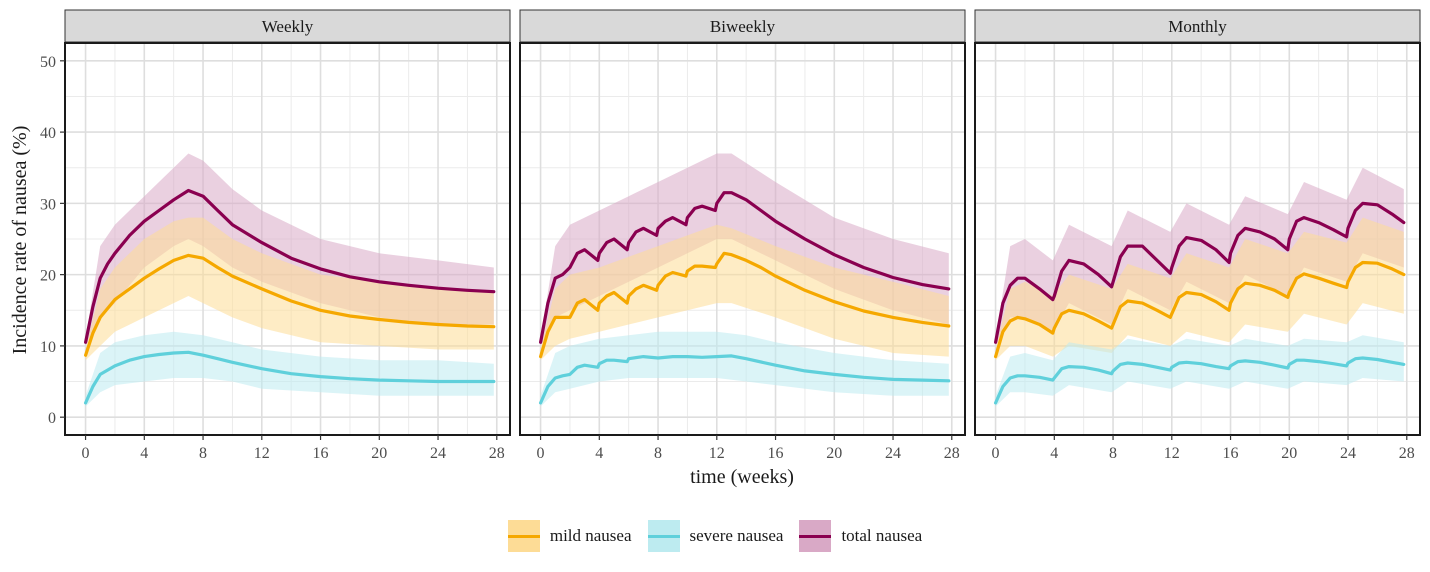 This screenshot has width=1430, height=572. I want to click on legend-key-severe, so click(663, 536).